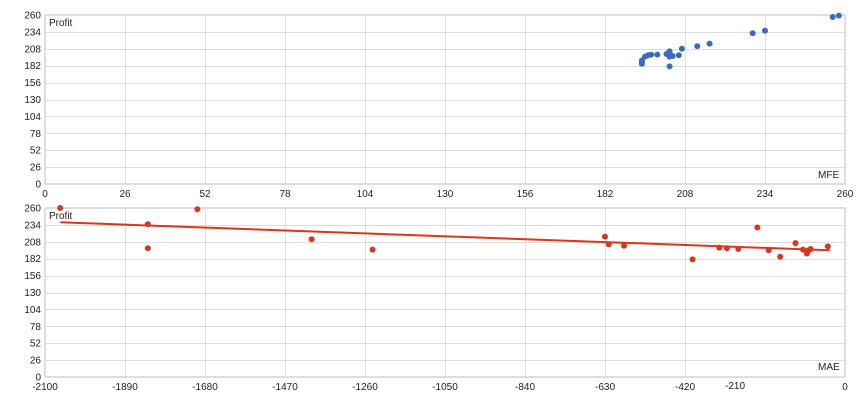 The height and width of the screenshot is (400, 860). I want to click on top-data-points, so click(740, 41).